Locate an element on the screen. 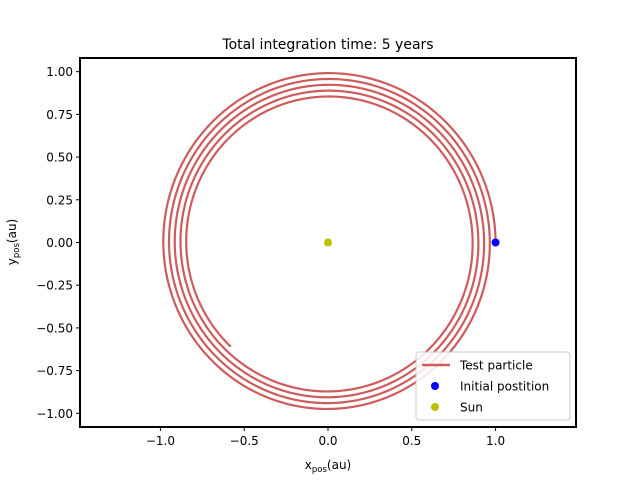 The width and height of the screenshot is (640, 480). y-tick-label: 1.00 is located at coordinates (59, 72).